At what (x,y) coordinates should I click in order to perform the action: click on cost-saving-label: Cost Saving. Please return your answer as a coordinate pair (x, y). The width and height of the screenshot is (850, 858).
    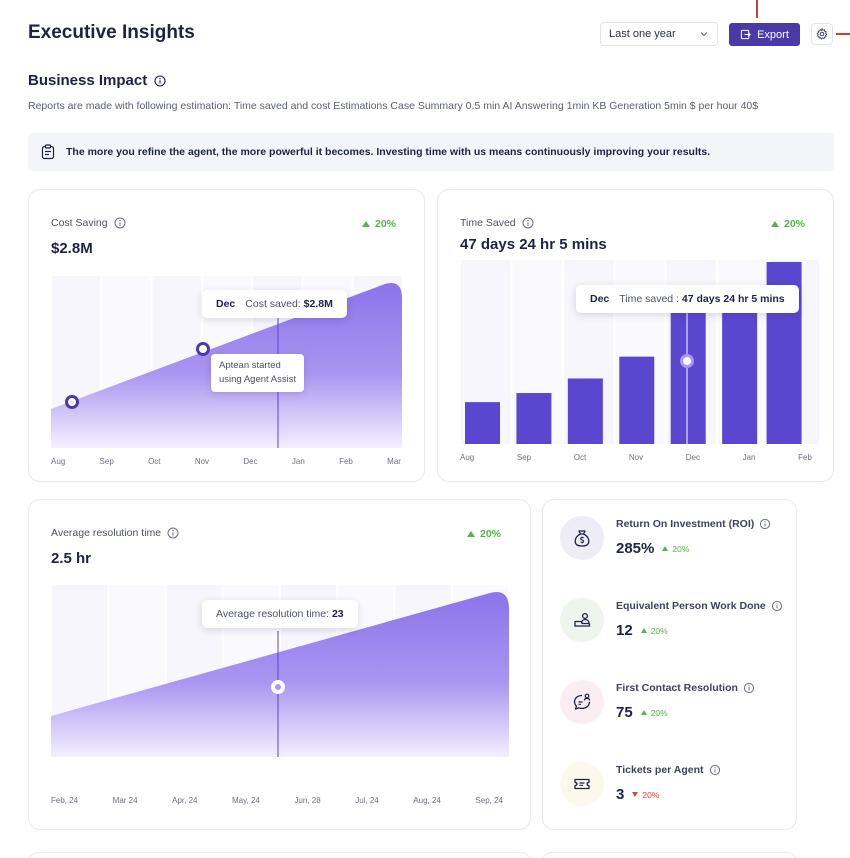
    Looking at the image, I should click on (88, 223).